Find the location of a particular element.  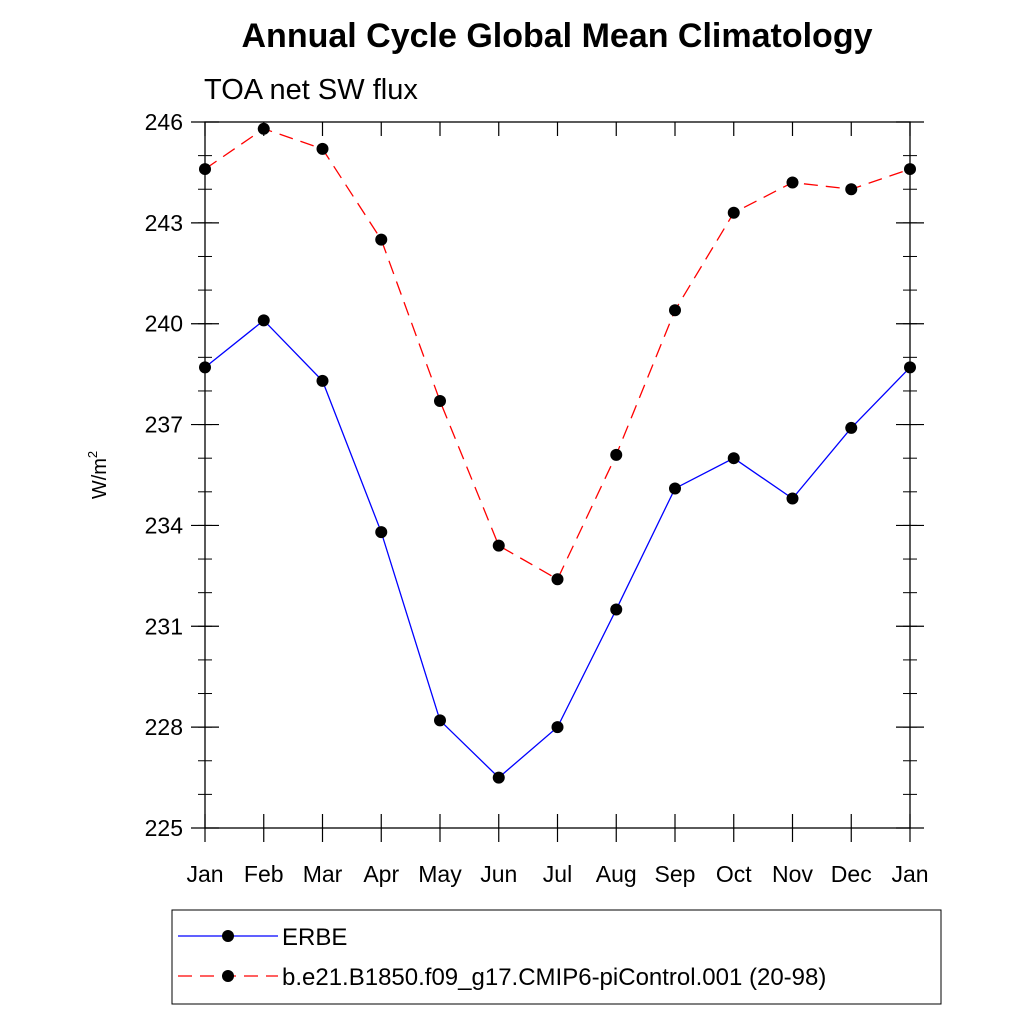

y-axis-title: W/m2 is located at coordinates (98, 475).